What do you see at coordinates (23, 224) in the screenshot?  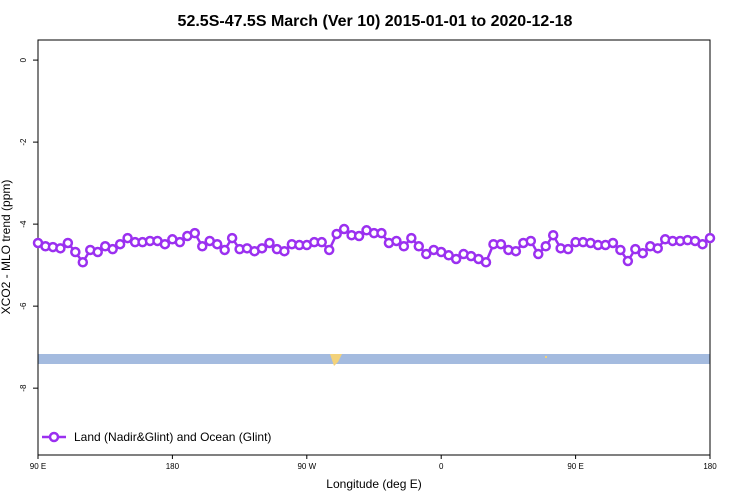 I see `y-tick-label: -4` at bounding box center [23, 224].